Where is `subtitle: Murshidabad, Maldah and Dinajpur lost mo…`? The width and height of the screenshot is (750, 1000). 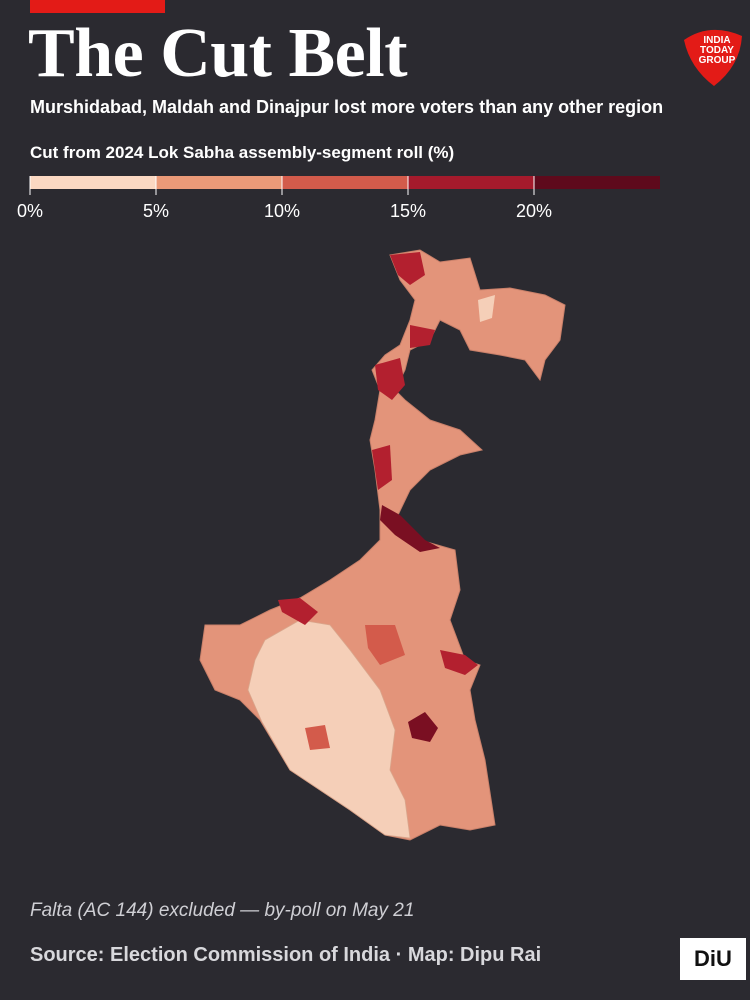 subtitle: Murshidabad, Maldah and Dinajpur lost mo… is located at coordinates (347, 107).